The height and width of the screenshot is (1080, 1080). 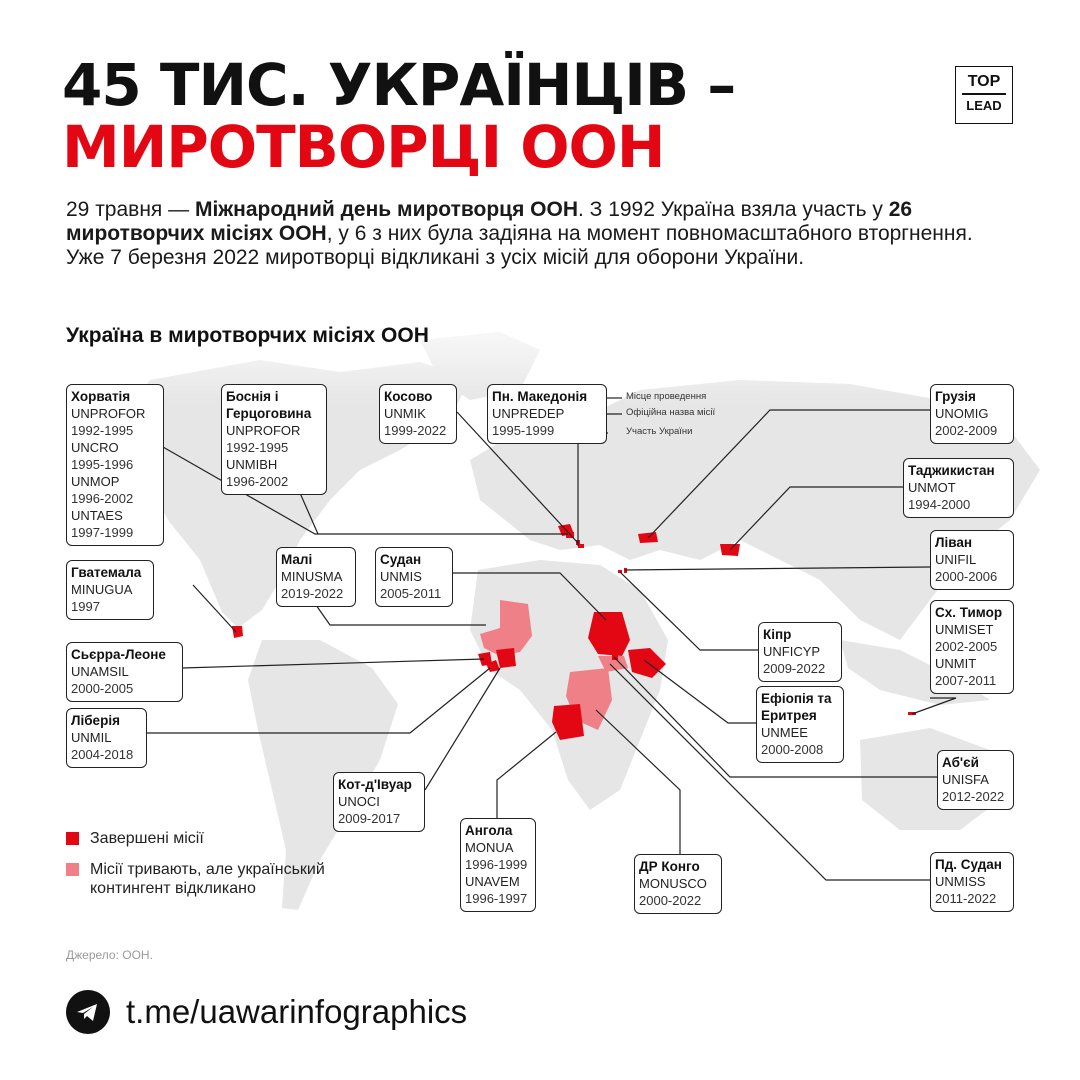 What do you see at coordinates (792, 749) in the screenshot?
I see `mission-years: 2000-2008` at bounding box center [792, 749].